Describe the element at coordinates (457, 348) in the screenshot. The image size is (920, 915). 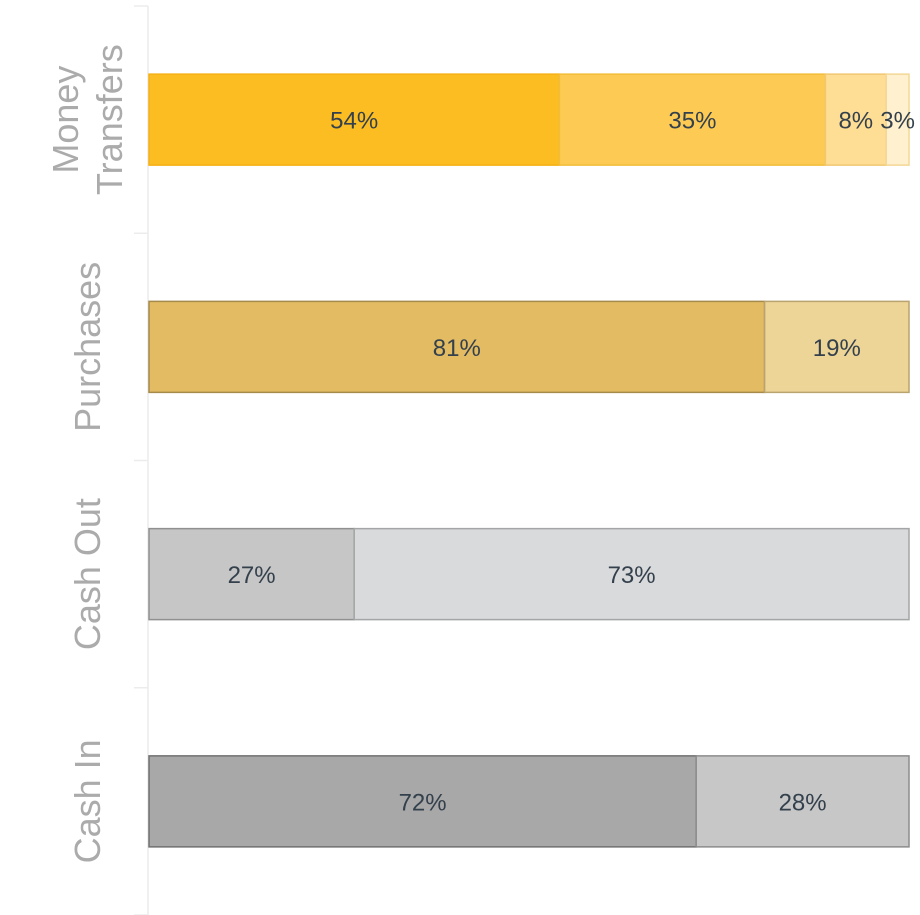
I see `data-label: 81%` at that location.